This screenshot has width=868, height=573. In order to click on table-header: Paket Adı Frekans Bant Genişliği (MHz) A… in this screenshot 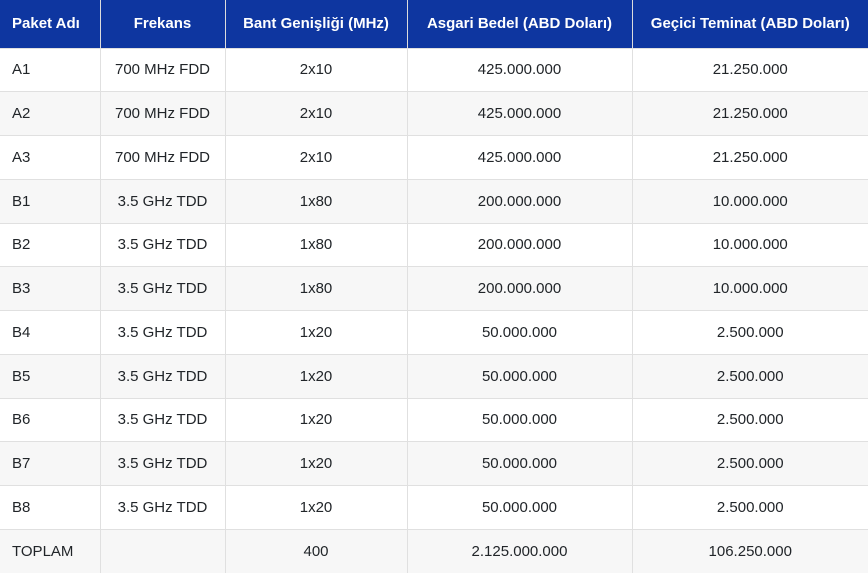, I will do `click(434, 24)`.